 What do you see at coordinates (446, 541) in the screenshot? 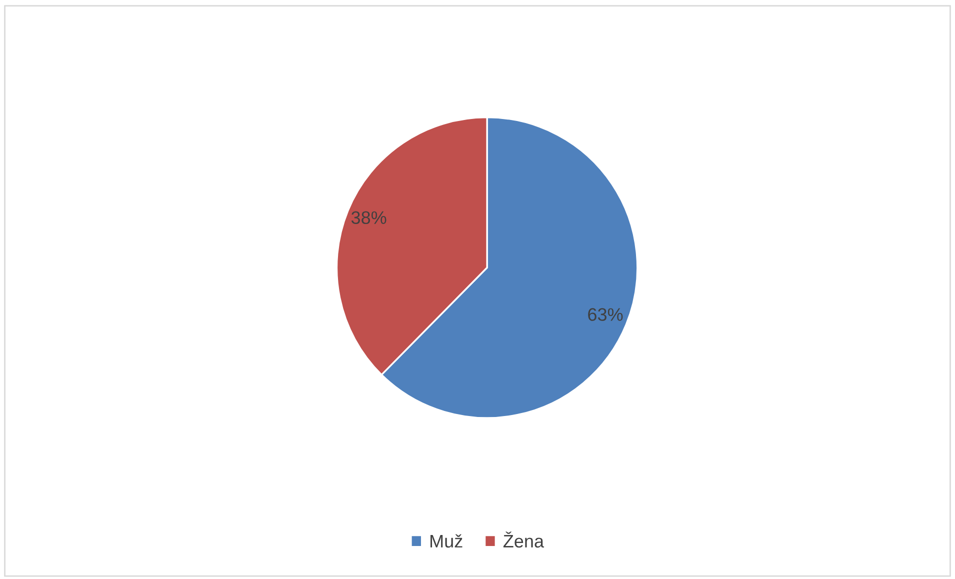
I see `legend-label: Muž` at bounding box center [446, 541].